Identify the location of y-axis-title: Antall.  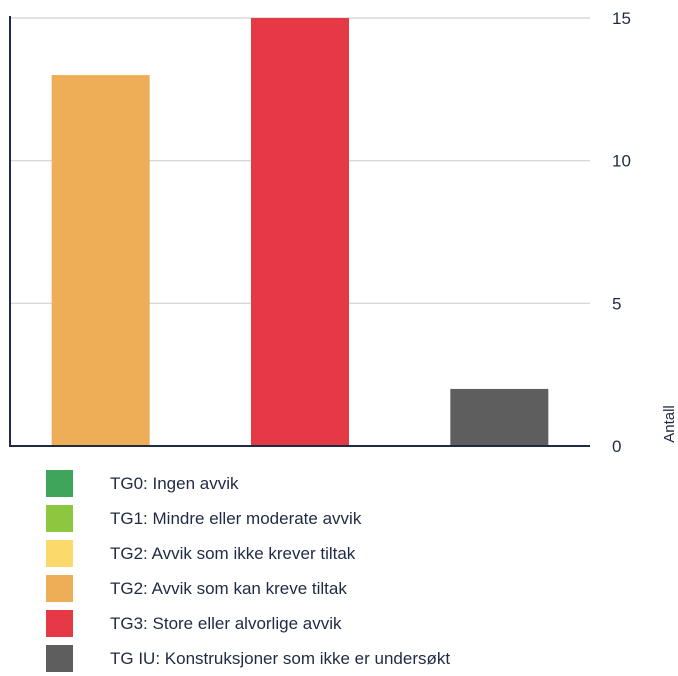
(669, 424).